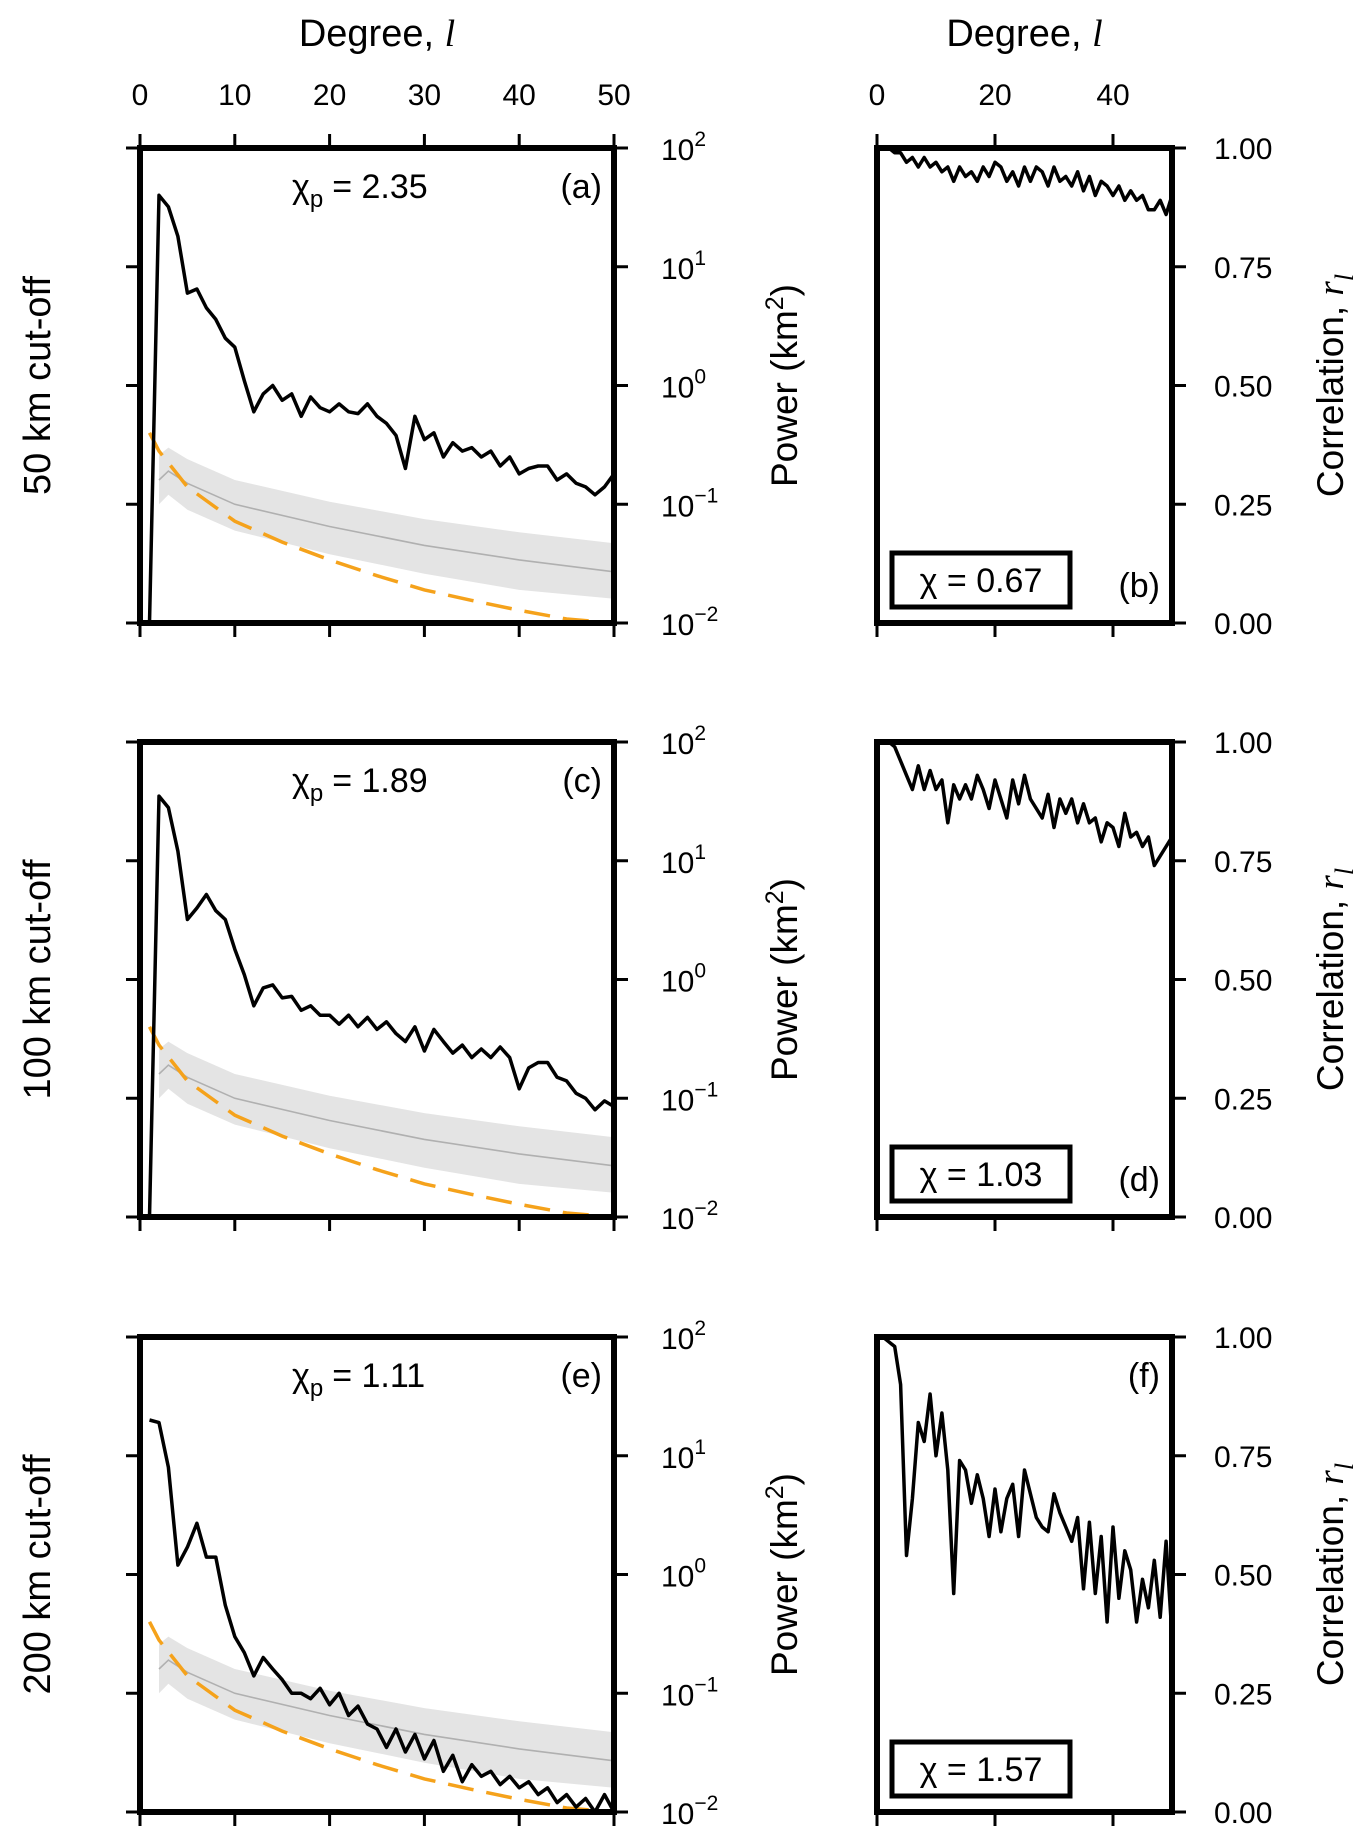 Image resolution: width=1371 pixels, height=1836 pixels. What do you see at coordinates (360, 190) in the screenshot?
I see `chi-p-annotation: χp = 2.35` at bounding box center [360, 190].